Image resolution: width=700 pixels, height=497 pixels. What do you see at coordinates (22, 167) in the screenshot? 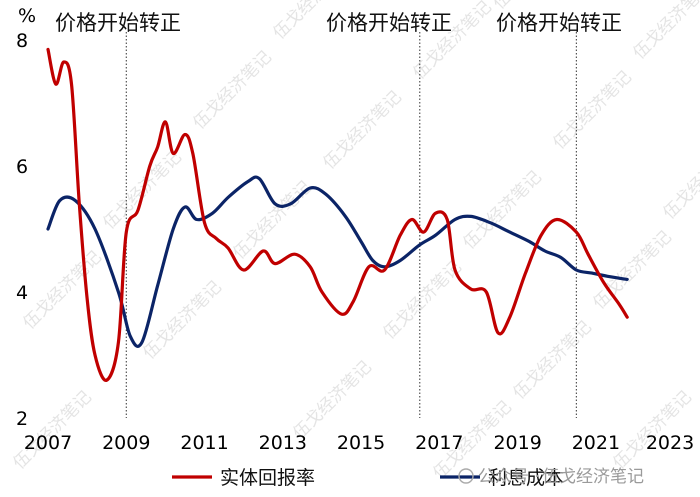
I see `y-tick-label: 6` at bounding box center [22, 167].